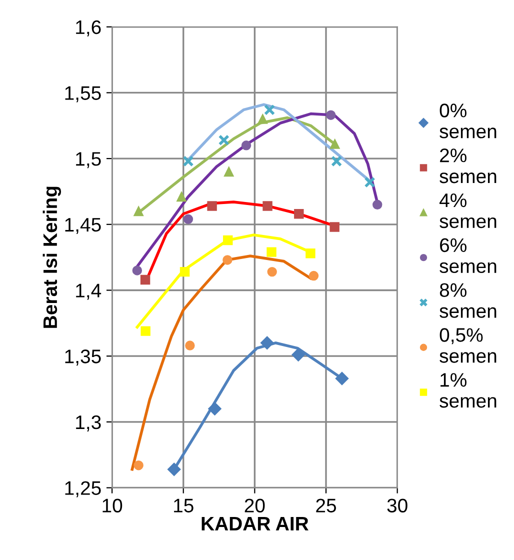  What do you see at coordinates (468, 390) in the screenshot?
I see `legend-label: 1% semen` at bounding box center [468, 390].